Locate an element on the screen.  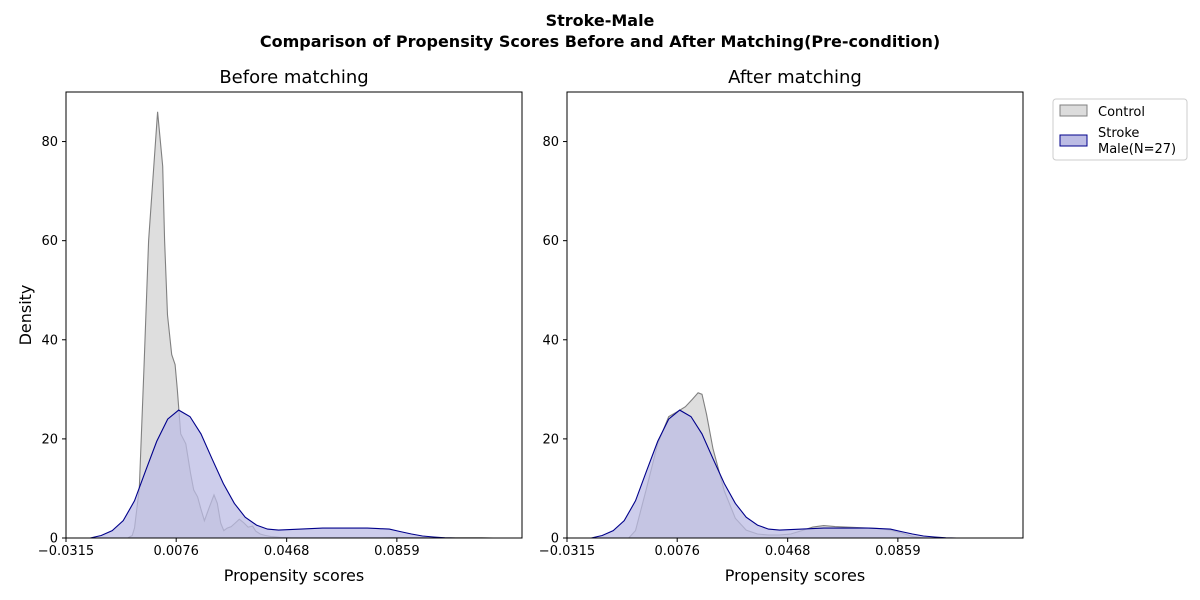
legend-label-stroke-line-2: Male(N=27) is located at coordinates (1137, 149).